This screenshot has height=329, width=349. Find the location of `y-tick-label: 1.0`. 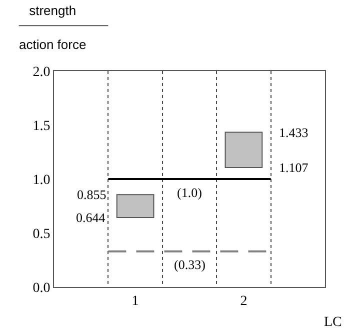

y-tick-label: 1.0 is located at coordinates (41, 180).